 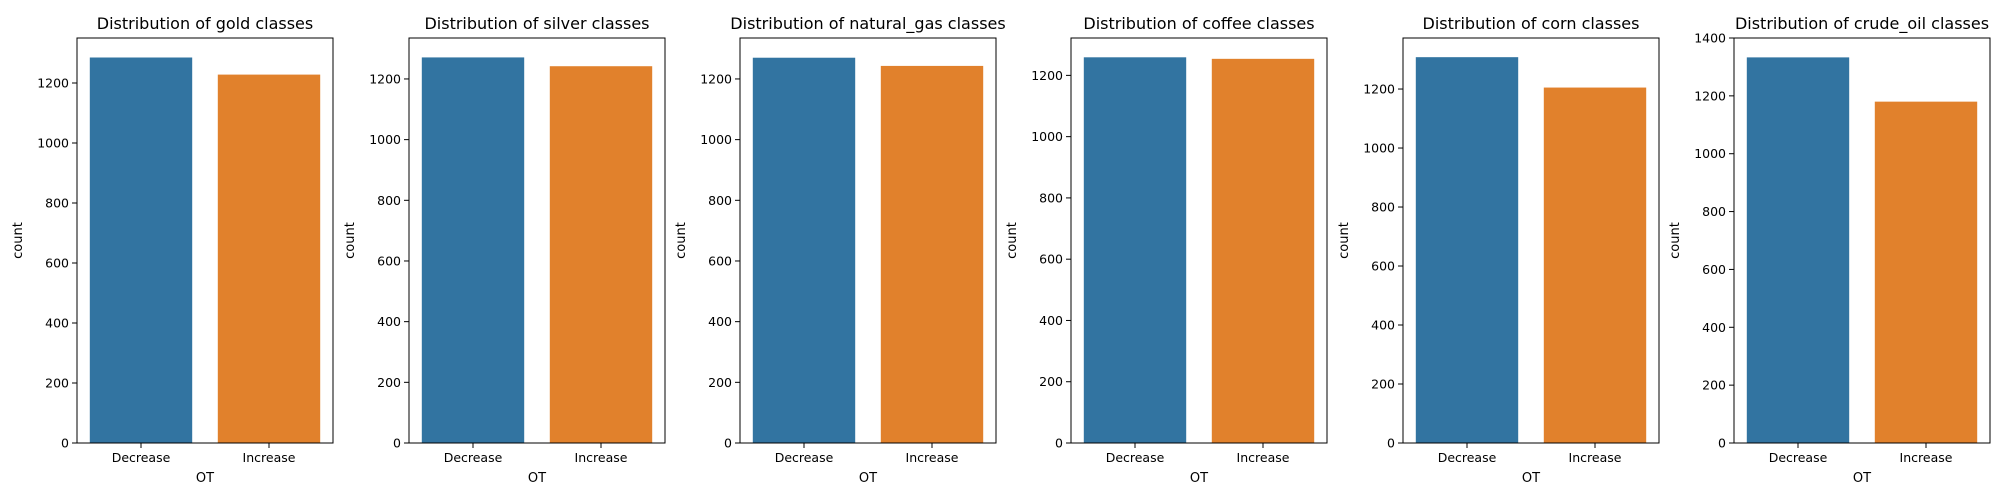 What do you see at coordinates (1531, 23) in the screenshot?
I see `chart-title: Distribution of corn classes` at bounding box center [1531, 23].